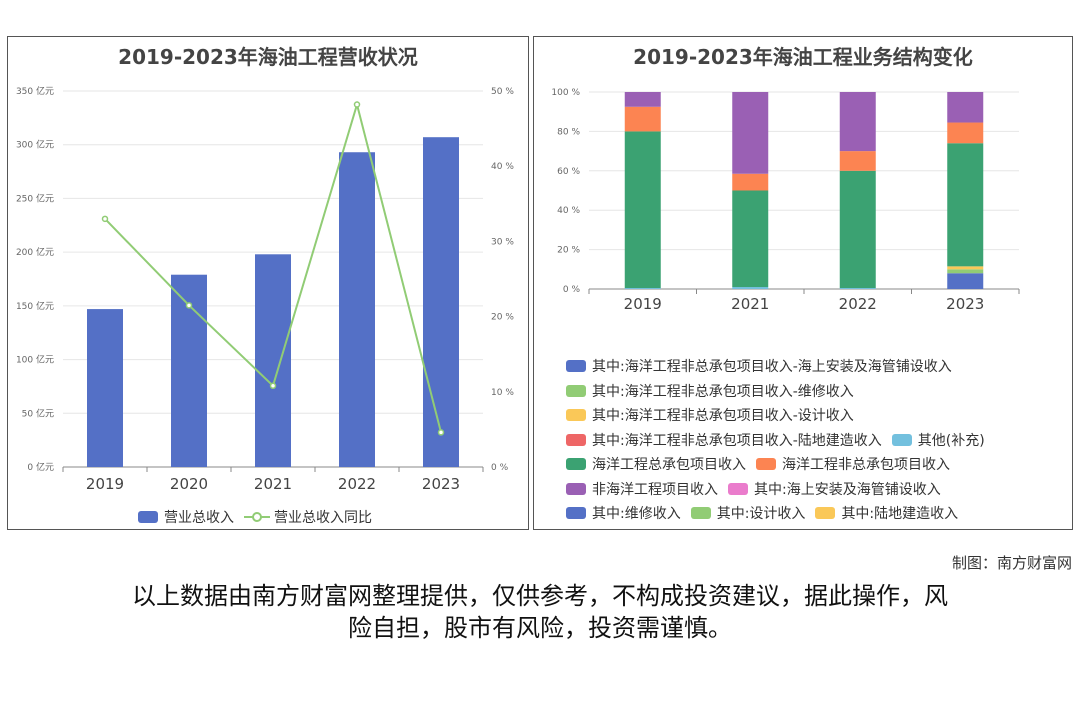 This screenshot has height=720, width=1080. Describe the element at coordinates (357, 104) in the screenshot. I see `yoy-point-2022` at that location.